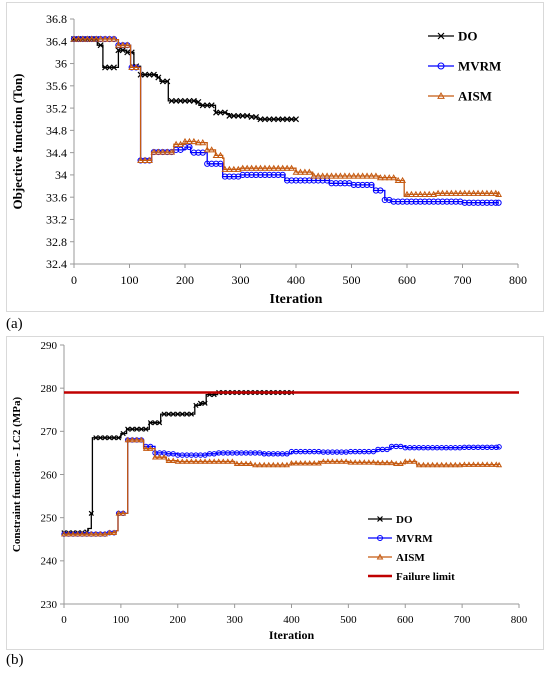 This screenshot has width=550, height=674. Describe the element at coordinates (396, 558) in the screenshot. I see `legend-item: AISM` at that location.